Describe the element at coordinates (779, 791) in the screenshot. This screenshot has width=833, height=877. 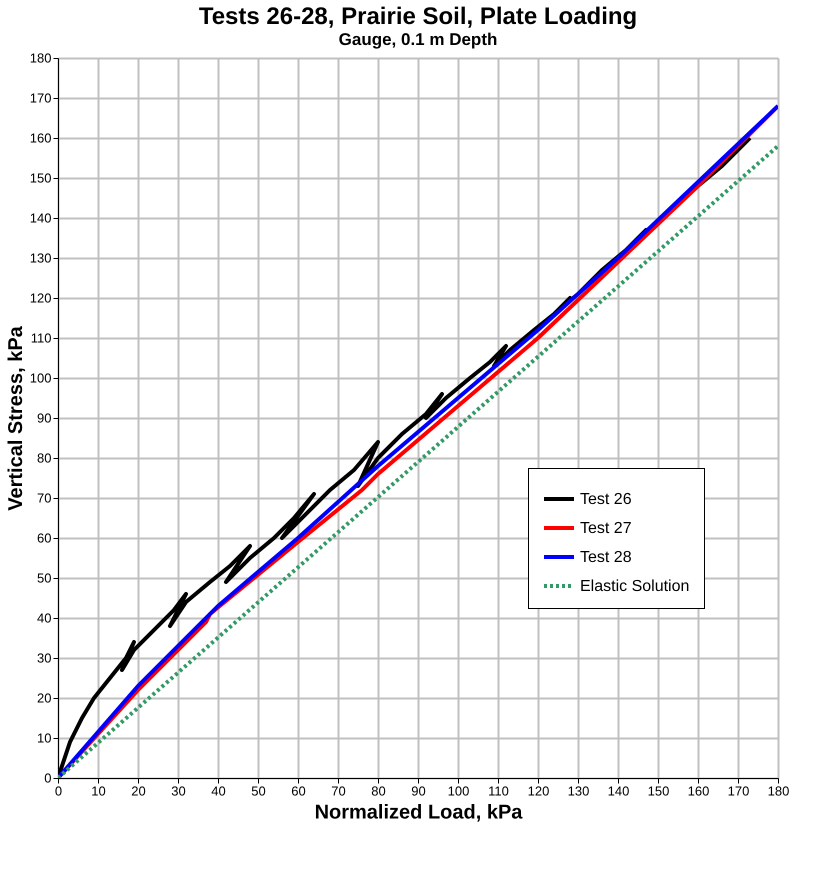
I see `x-tick-label: 180` at that location.